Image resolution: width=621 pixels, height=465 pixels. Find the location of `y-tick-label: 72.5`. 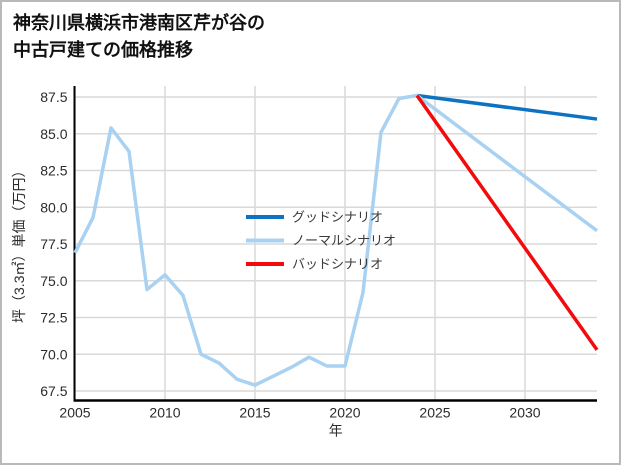

y-tick-label: 72.5 is located at coordinates (53, 318).